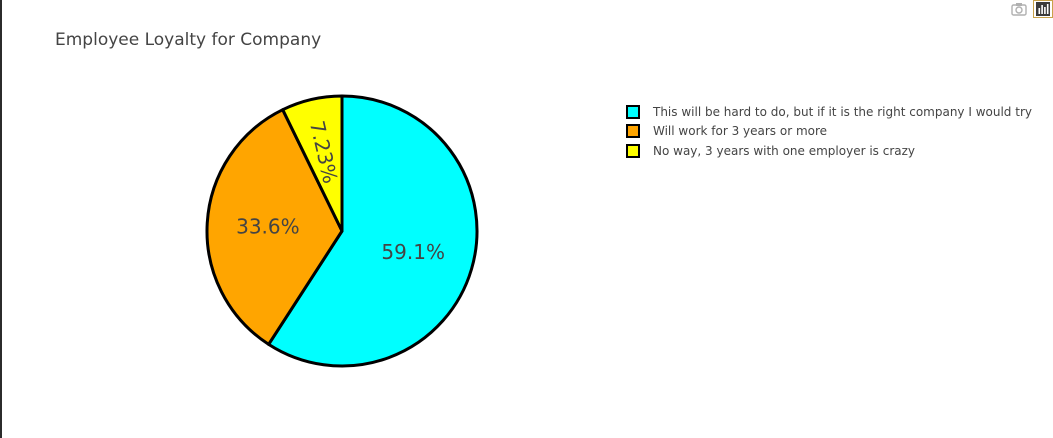 This screenshot has height=438, width=1053. I want to click on chart-title: Employee Loyalty for Company, so click(188, 40).